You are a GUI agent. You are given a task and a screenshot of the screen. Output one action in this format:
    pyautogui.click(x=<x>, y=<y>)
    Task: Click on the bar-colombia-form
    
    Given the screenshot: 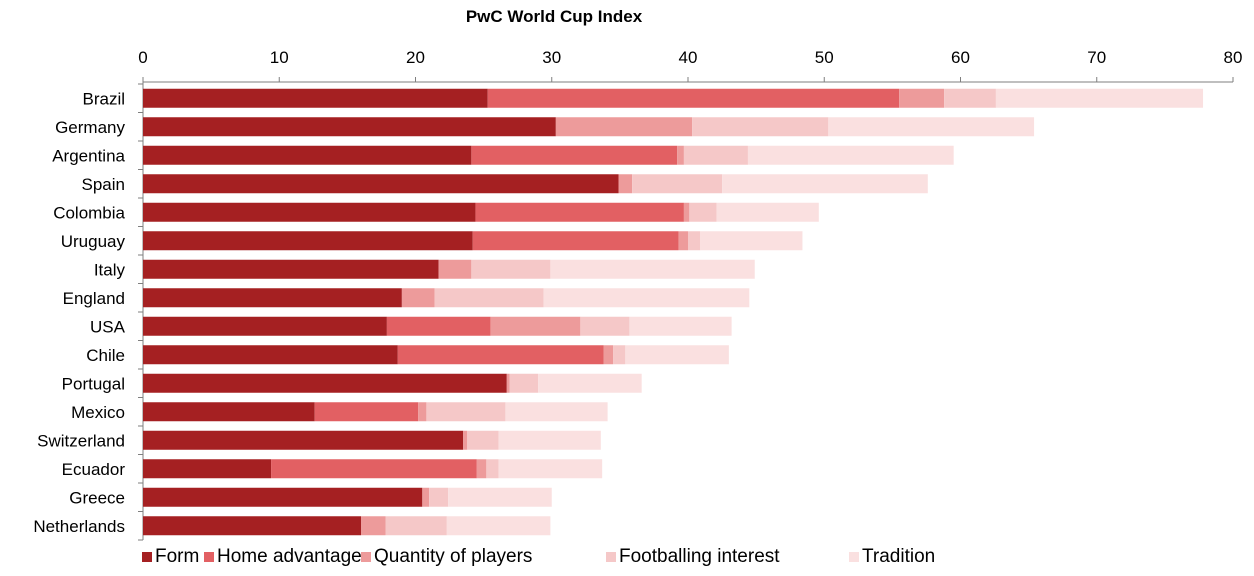 What is the action you would take?
    pyautogui.click(x=309, y=212)
    